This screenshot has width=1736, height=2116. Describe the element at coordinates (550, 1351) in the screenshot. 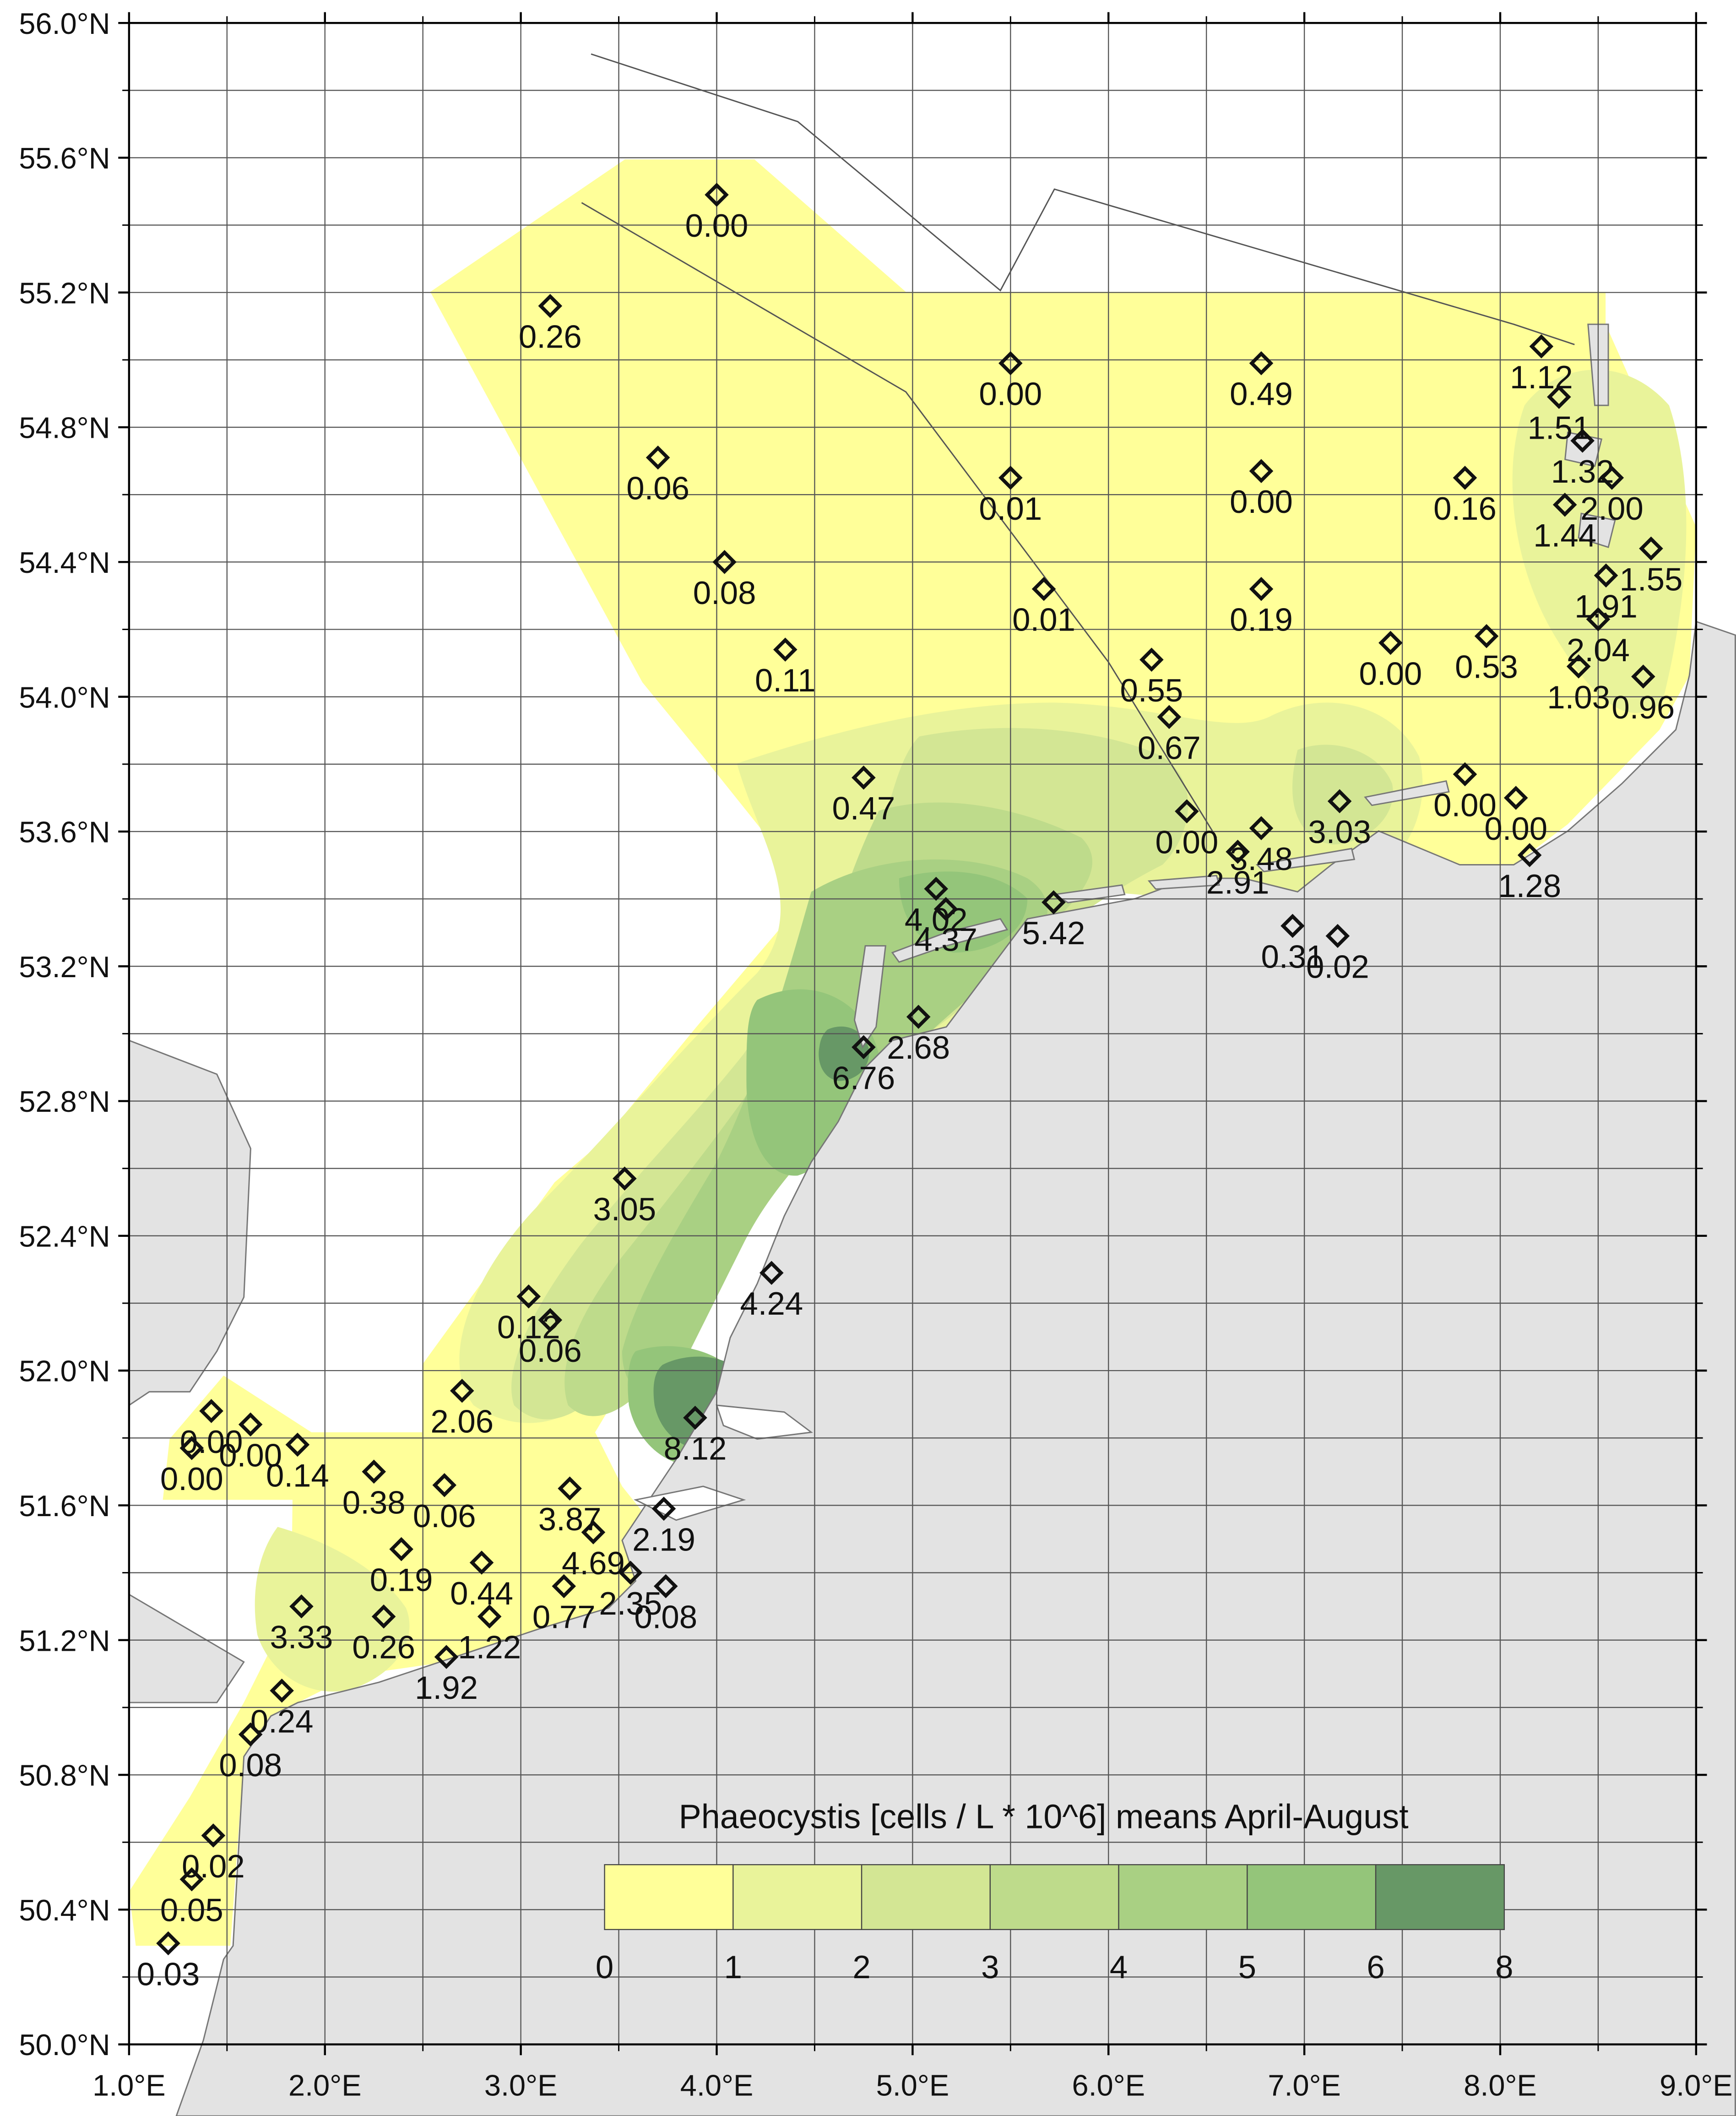

I see `station-value: 0.06` at that location.